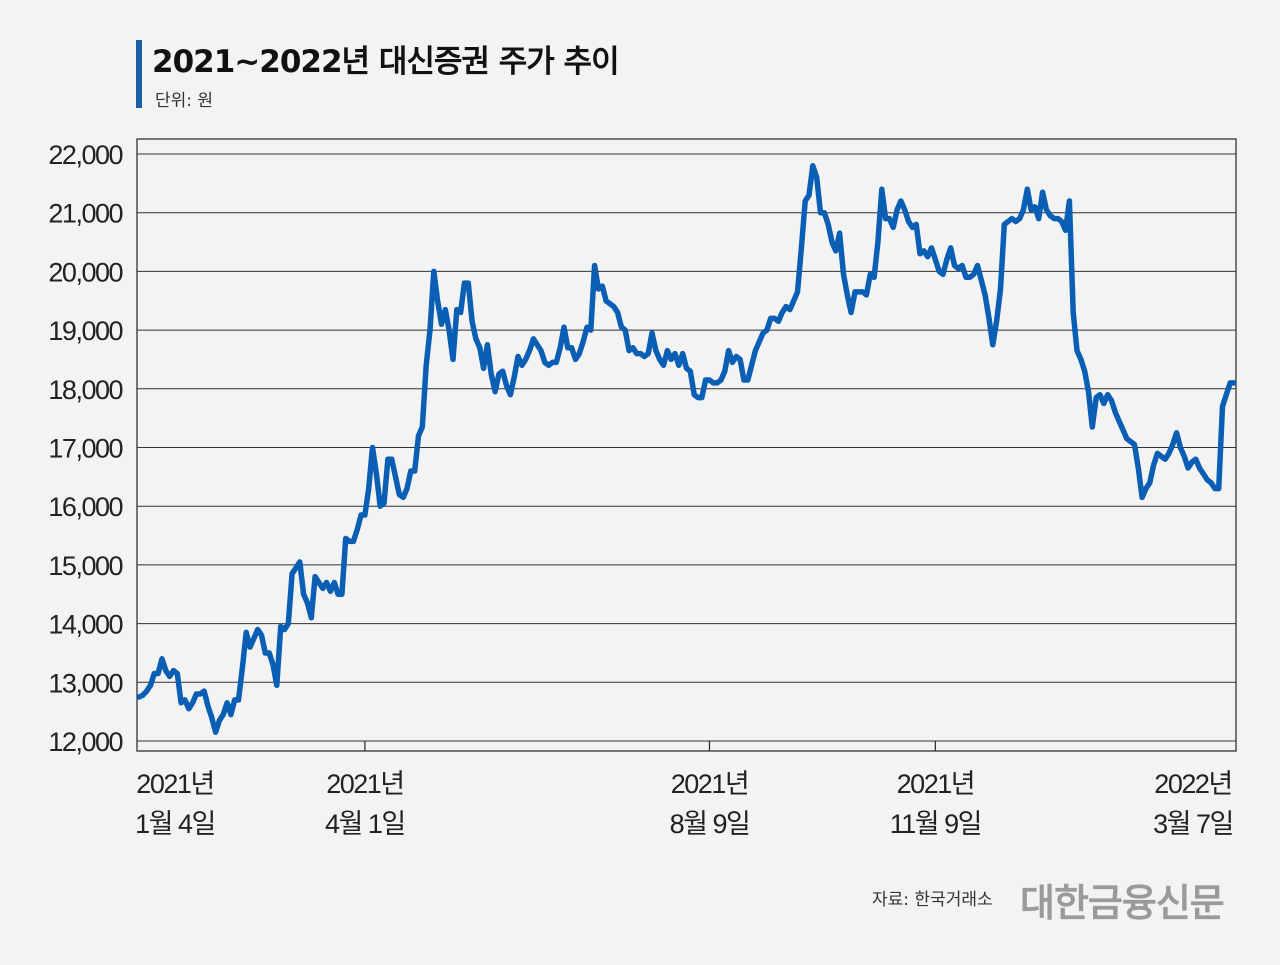 The width and height of the screenshot is (1280, 965). Describe the element at coordinates (85, 214) in the screenshot. I see `y-tick-label: 21,000` at that location.